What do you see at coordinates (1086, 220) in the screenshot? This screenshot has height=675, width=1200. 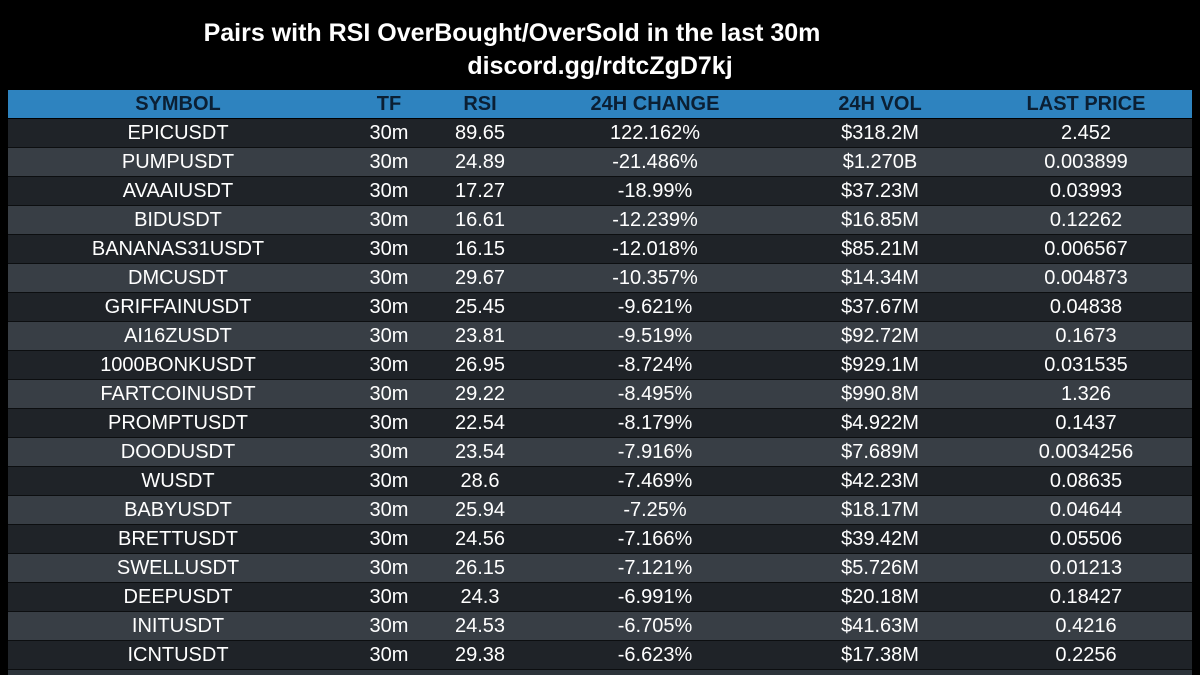 I see `price-cell: 0.12262` at bounding box center [1086, 220].